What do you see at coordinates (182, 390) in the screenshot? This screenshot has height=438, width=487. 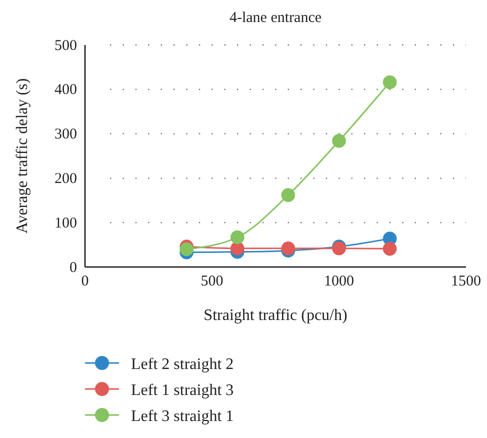 I see `legend-label: Left 1 straight 3` at bounding box center [182, 390].